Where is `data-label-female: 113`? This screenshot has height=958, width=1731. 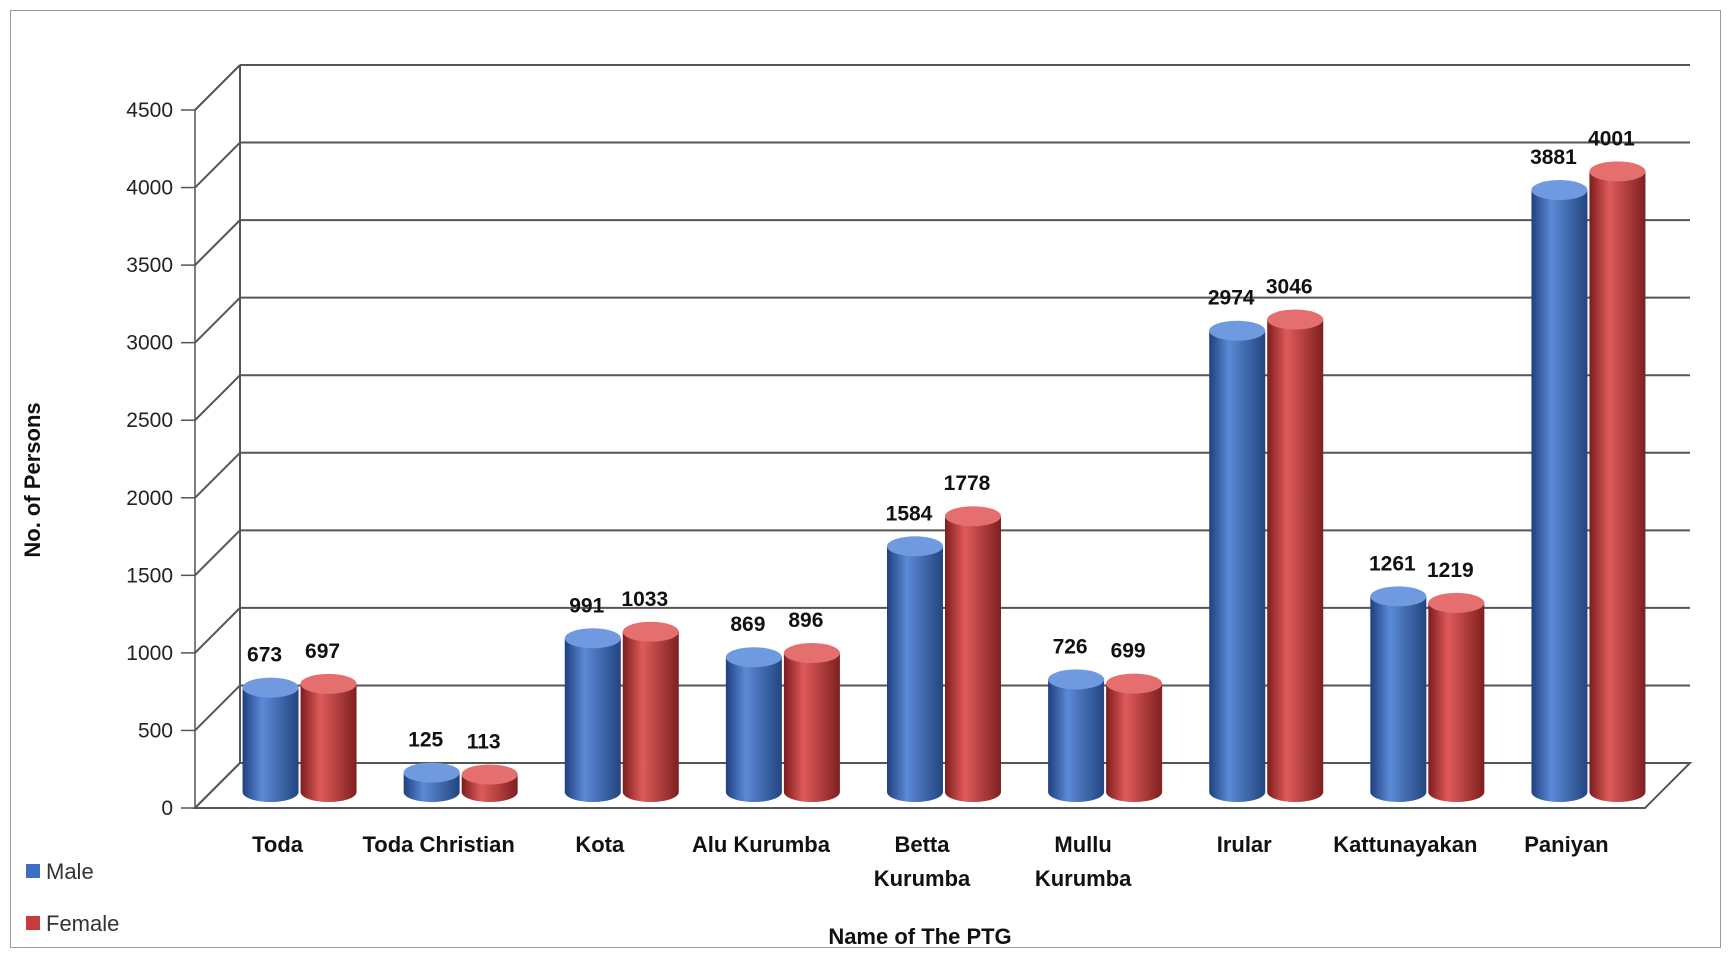
data-label-female: 113 is located at coordinates (484, 741).